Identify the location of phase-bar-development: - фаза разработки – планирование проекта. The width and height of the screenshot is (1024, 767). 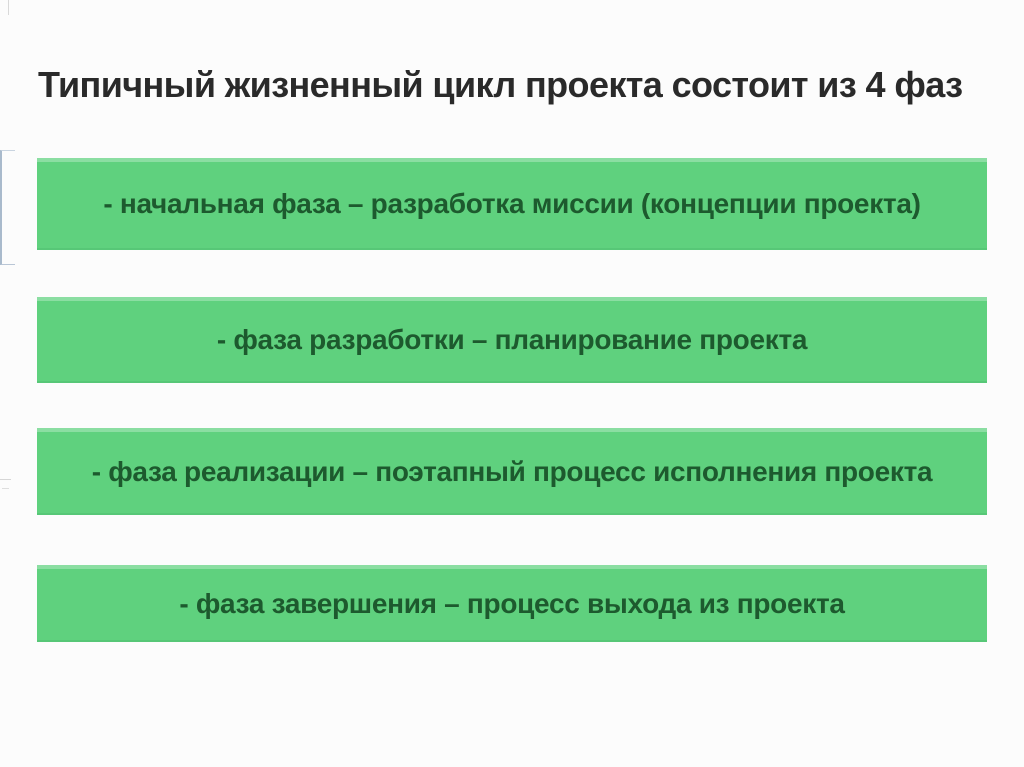
(512, 340).